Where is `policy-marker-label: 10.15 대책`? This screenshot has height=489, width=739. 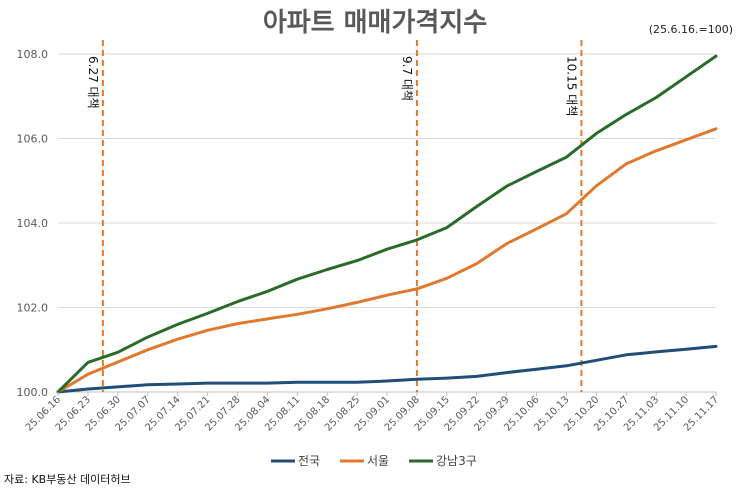 policy-marker-label: 10.15 대책 is located at coordinates (571, 86).